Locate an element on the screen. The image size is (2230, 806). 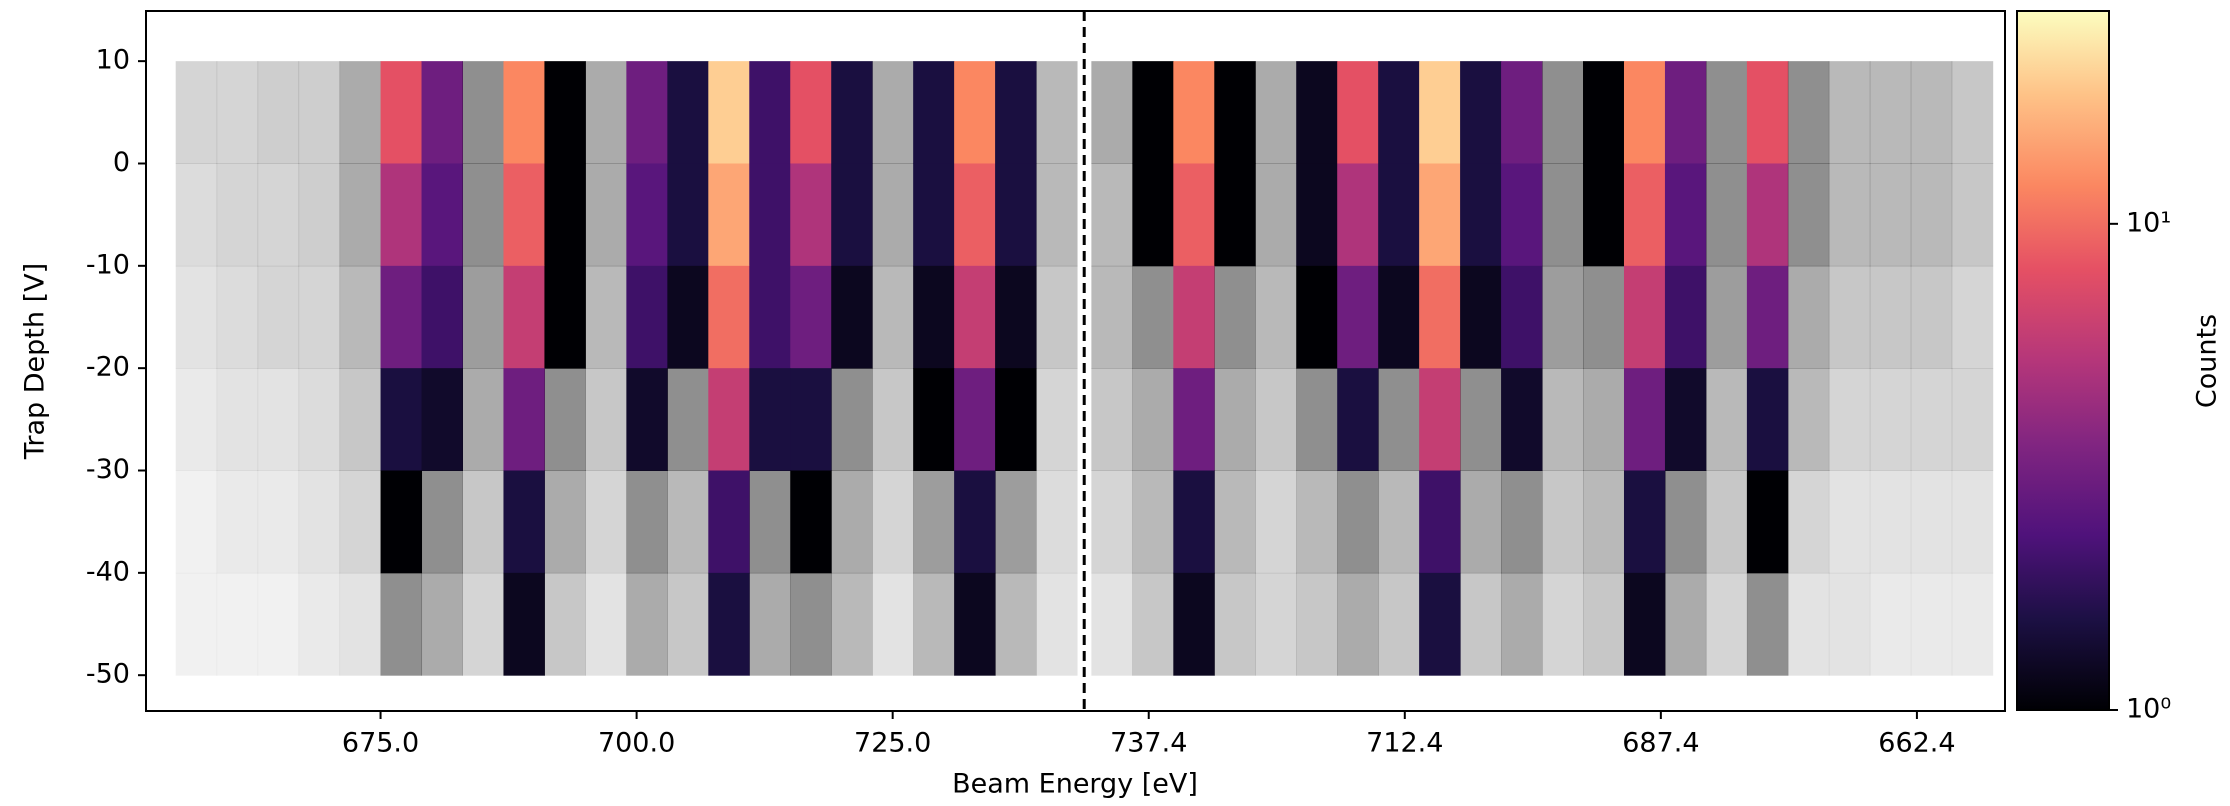
y-tick-label: -20 is located at coordinates (108, 367).